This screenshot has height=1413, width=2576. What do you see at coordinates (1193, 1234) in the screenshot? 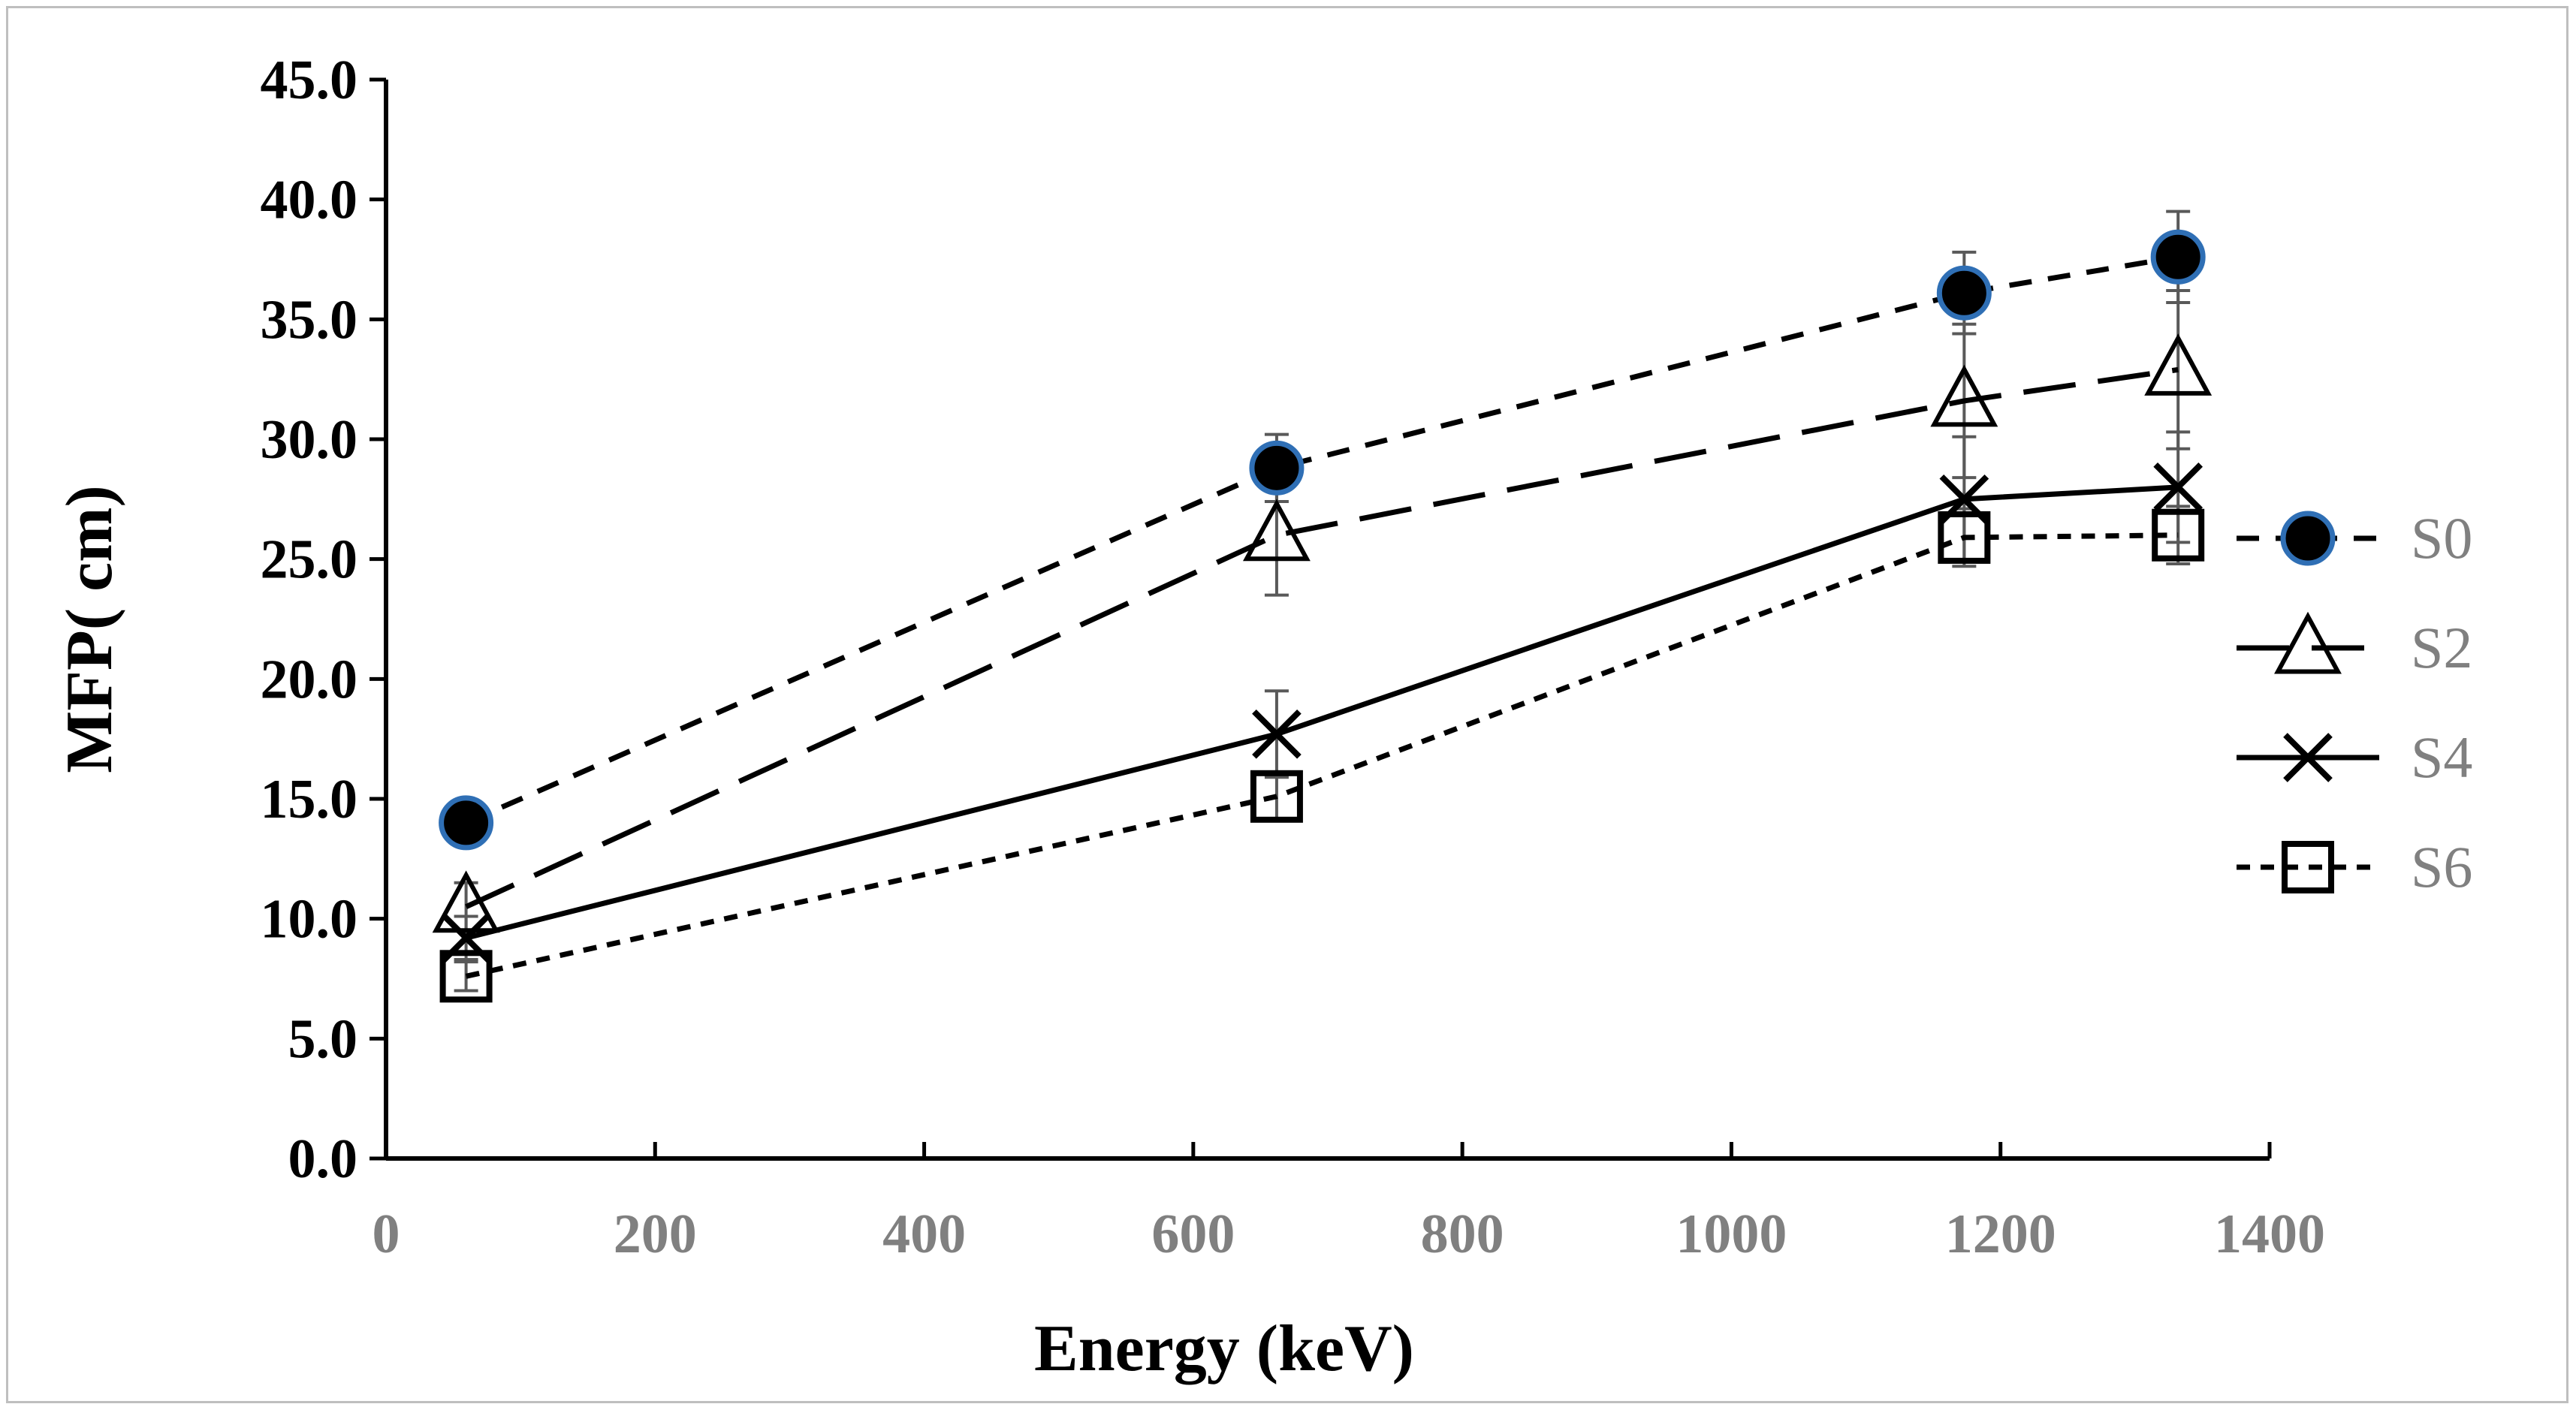
I see `x-tick-label: 600` at bounding box center [1193, 1234].